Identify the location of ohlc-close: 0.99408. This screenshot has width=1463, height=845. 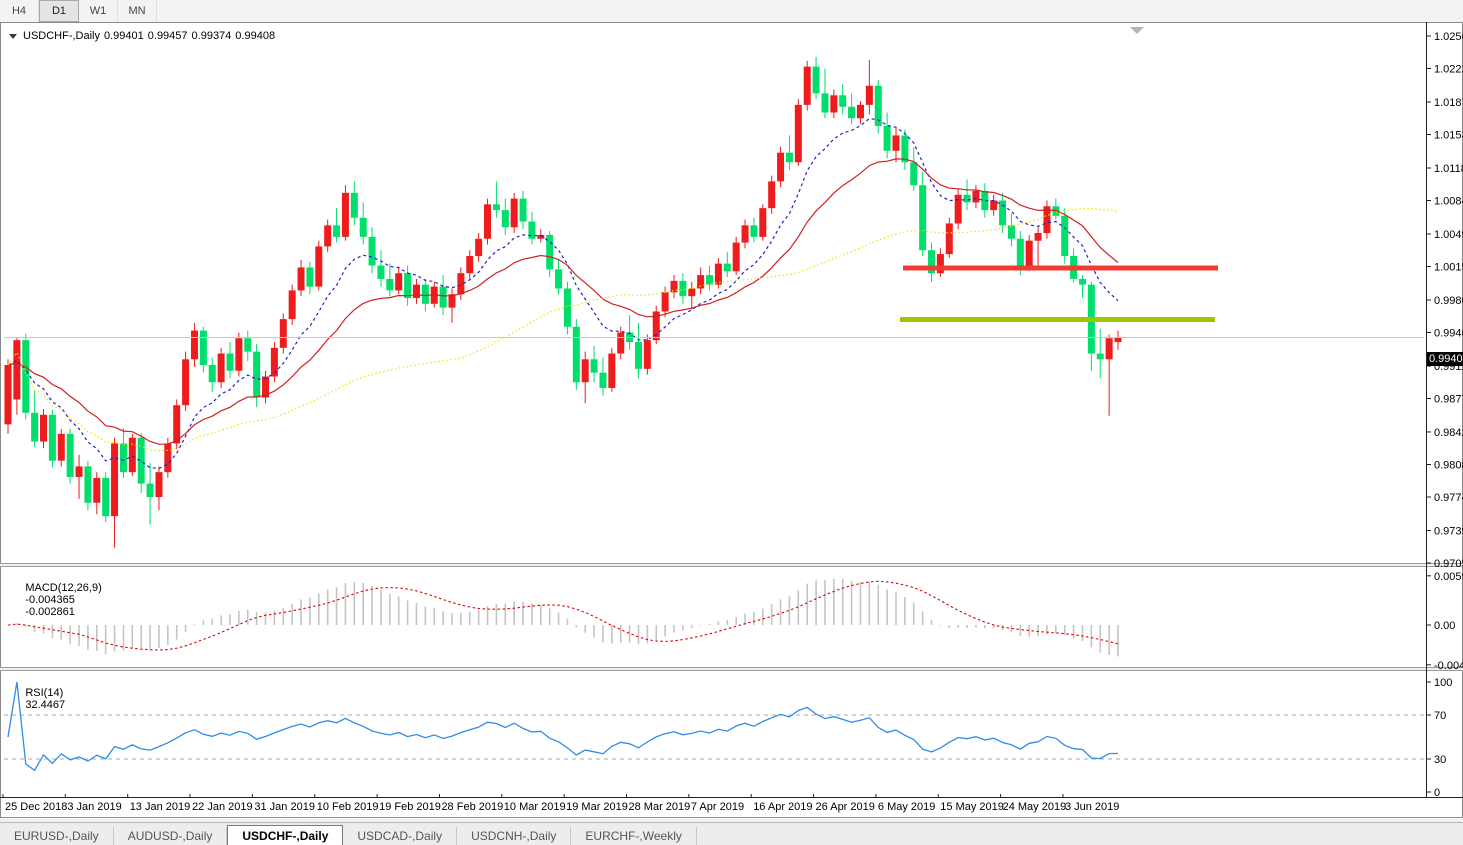
(255, 36).